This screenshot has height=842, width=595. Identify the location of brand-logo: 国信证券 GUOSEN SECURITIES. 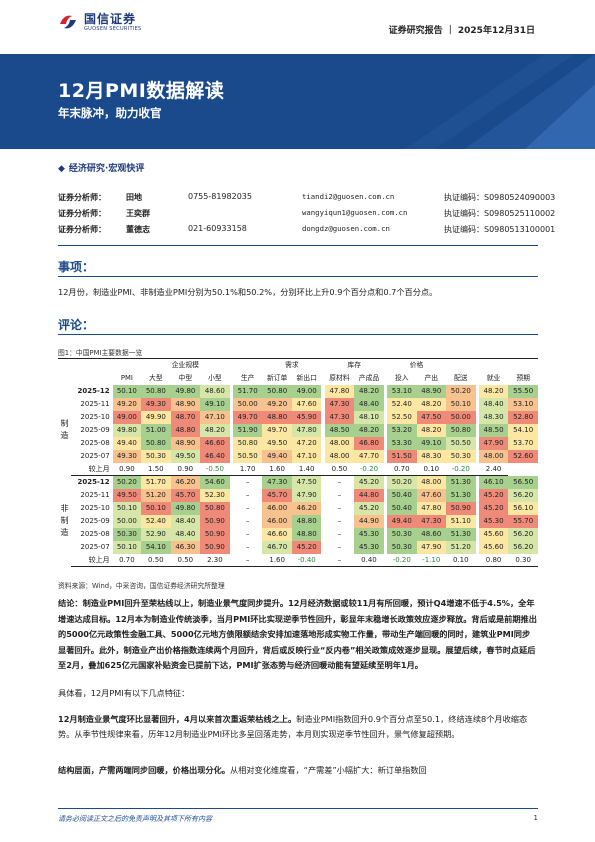
(100, 22).